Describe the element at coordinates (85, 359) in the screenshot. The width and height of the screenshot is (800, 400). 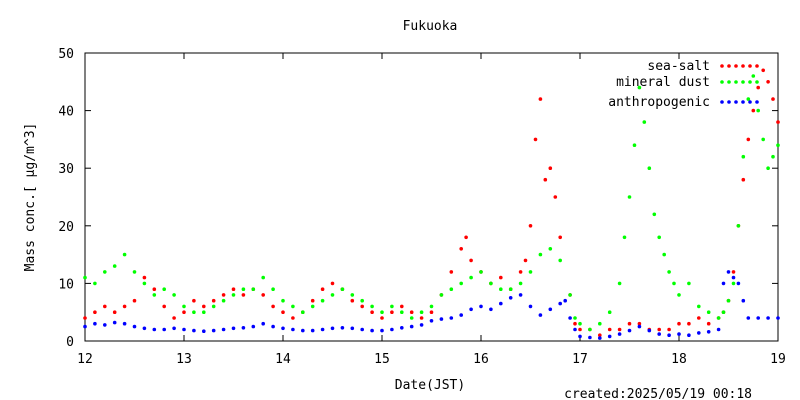
I see `x-tick-label: 12` at that location.